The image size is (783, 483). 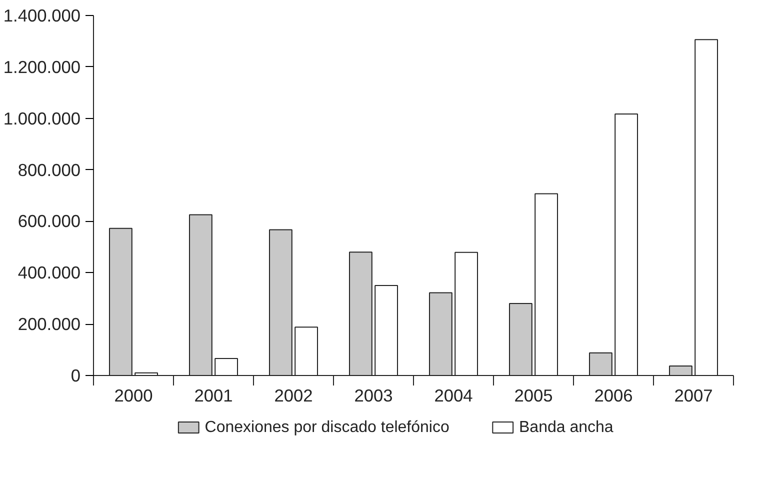 What do you see at coordinates (533, 396) in the screenshot?
I see `x-tick-label: 2005` at bounding box center [533, 396].